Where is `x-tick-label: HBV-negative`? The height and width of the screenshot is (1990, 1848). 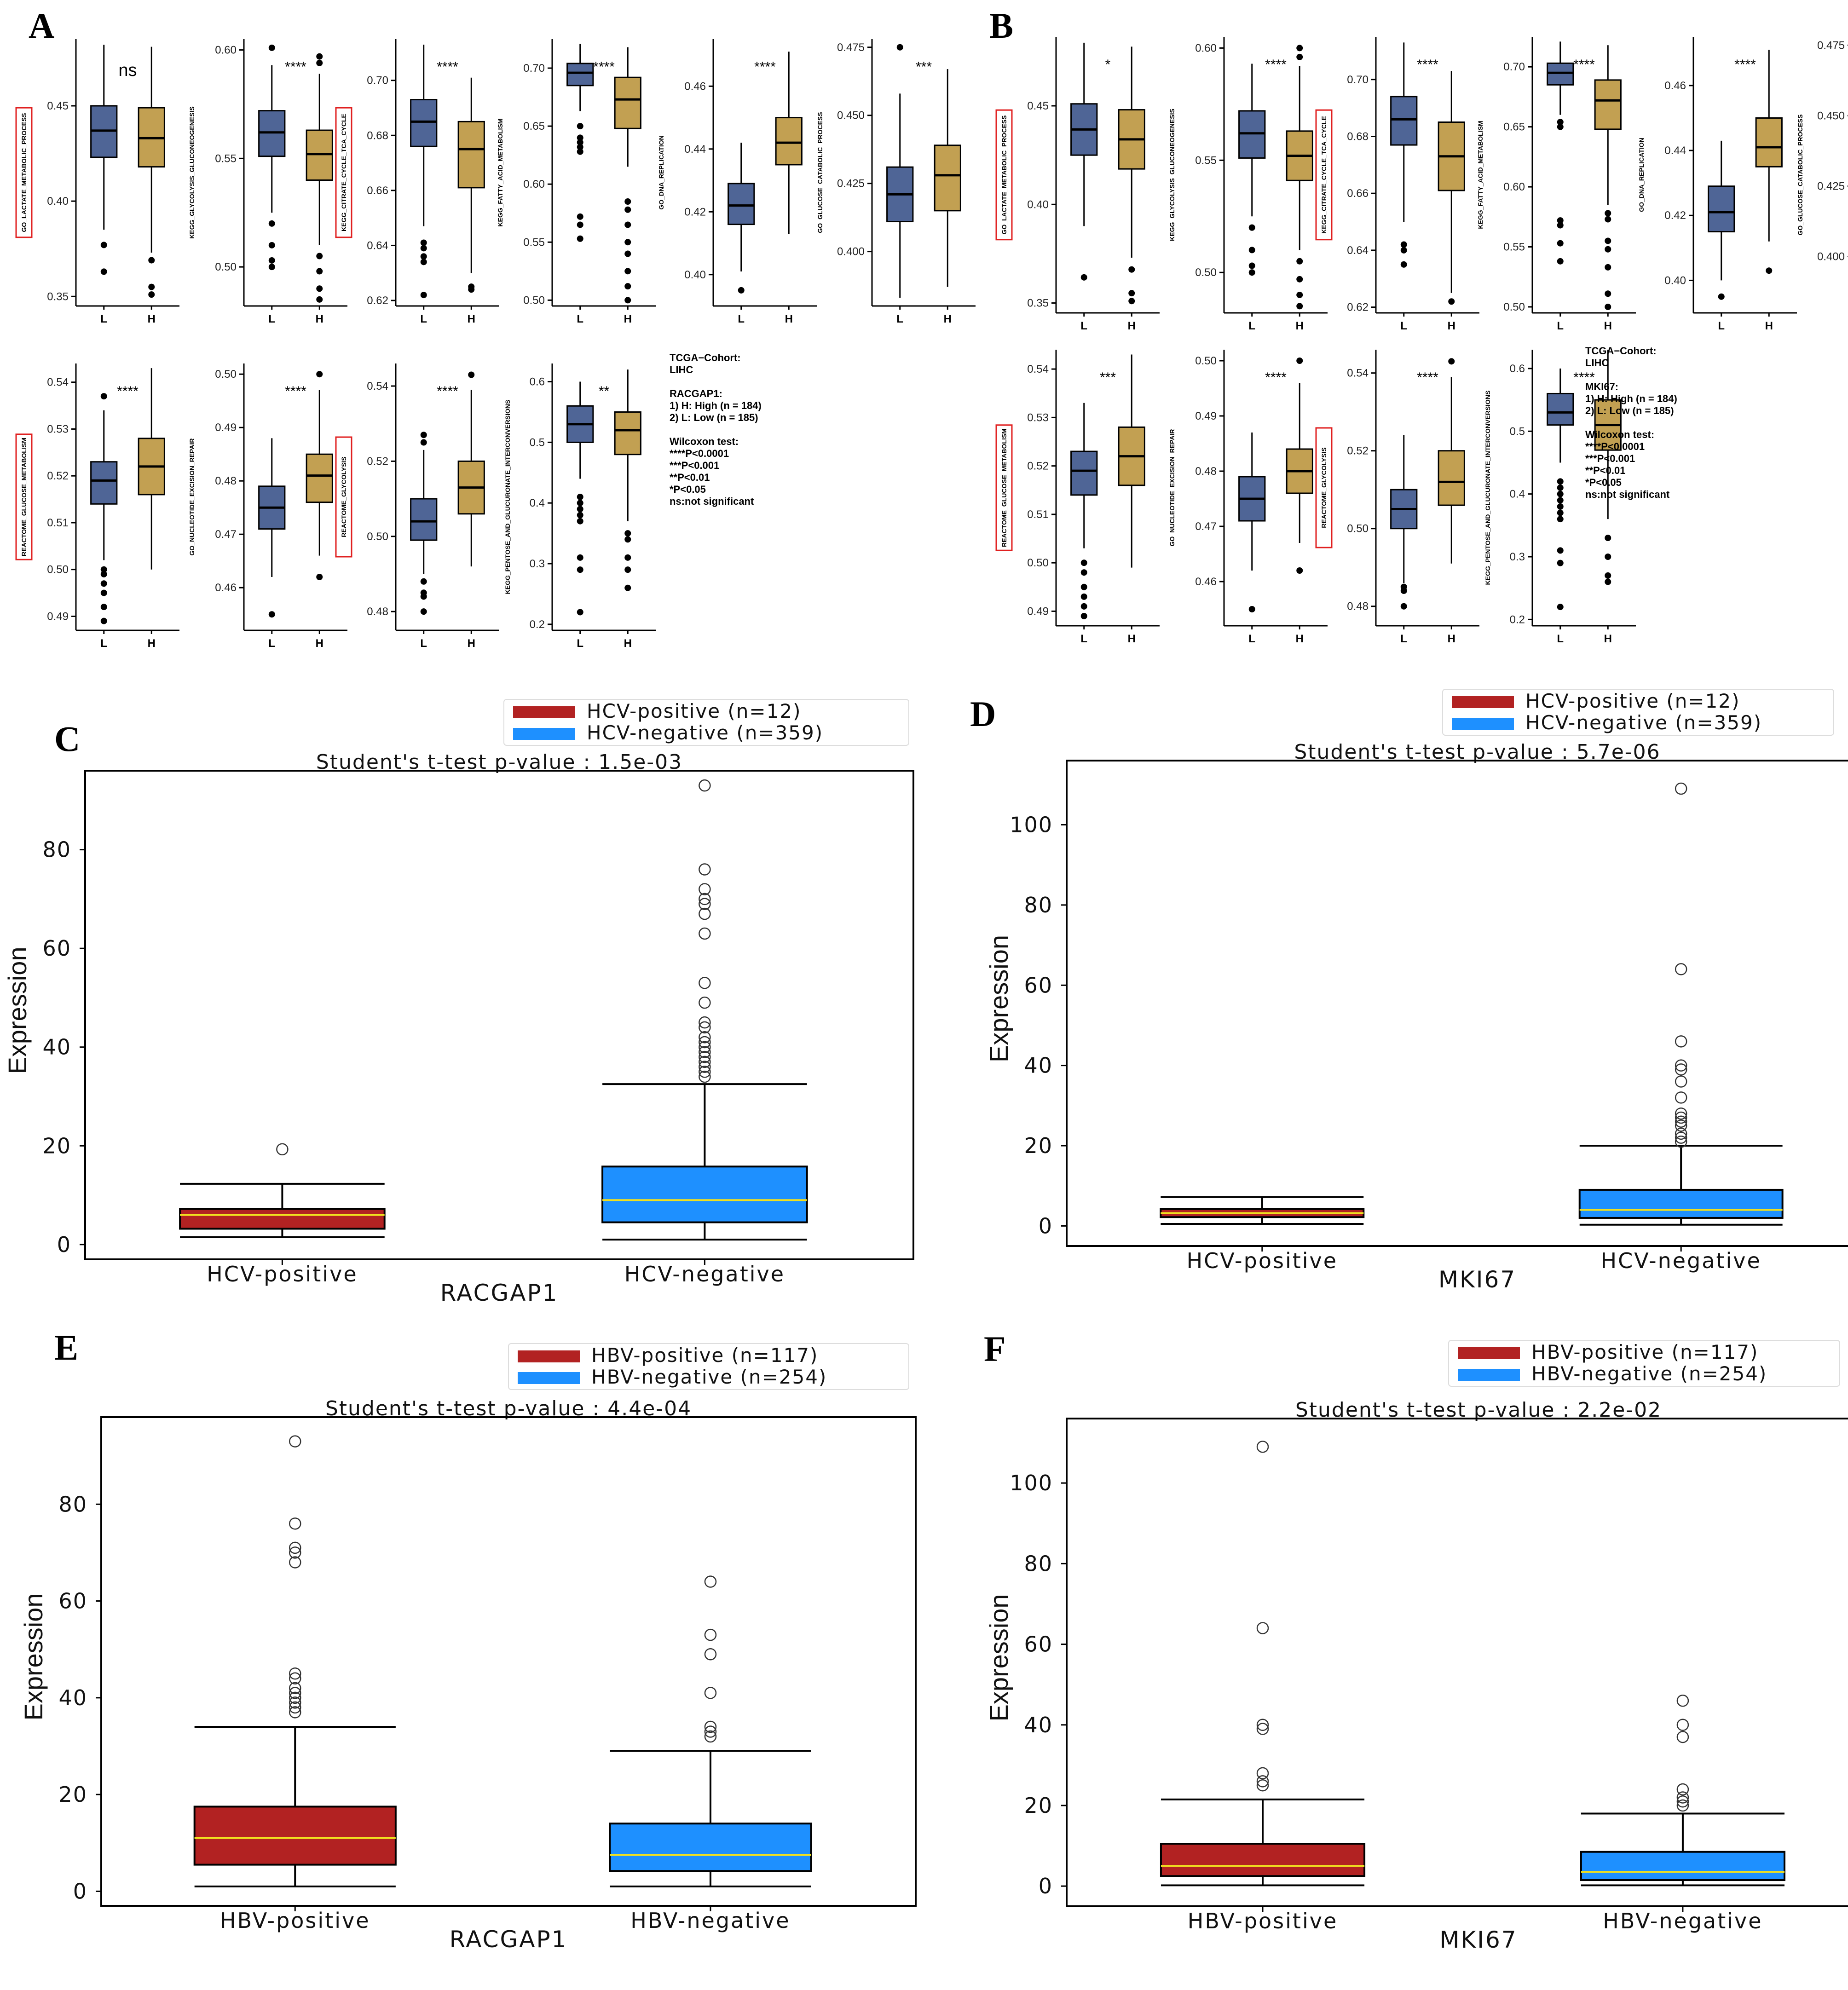
x-tick-label: HBV-negative is located at coordinates (710, 1920).